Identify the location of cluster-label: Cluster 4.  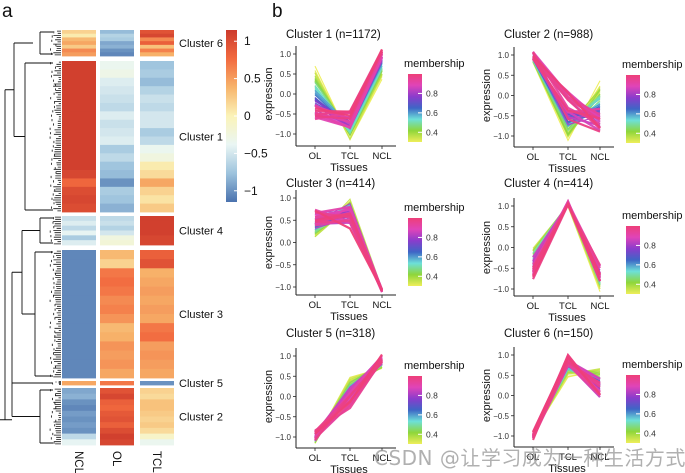
(201, 232).